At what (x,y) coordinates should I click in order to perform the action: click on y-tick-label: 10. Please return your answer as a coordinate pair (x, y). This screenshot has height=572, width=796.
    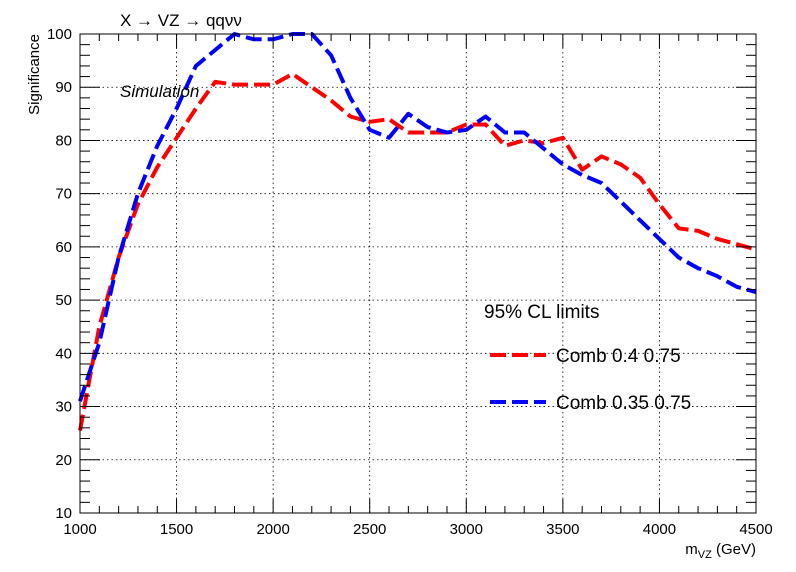
    Looking at the image, I should click on (63, 513).